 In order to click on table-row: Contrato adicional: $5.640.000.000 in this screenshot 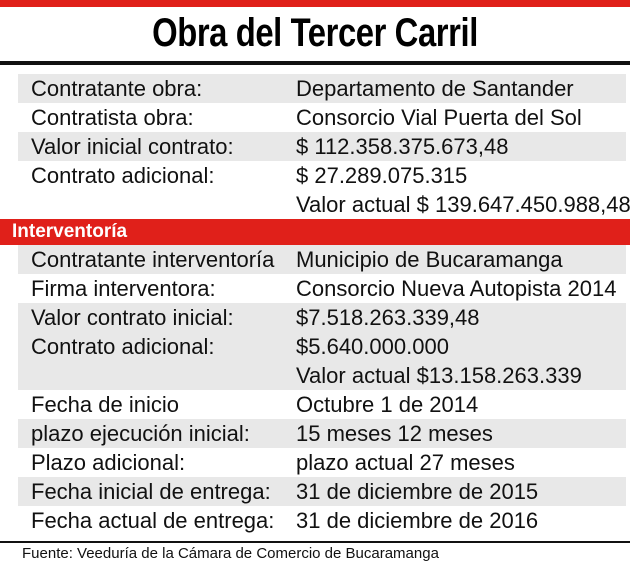, I will do `click(322, 346)`.